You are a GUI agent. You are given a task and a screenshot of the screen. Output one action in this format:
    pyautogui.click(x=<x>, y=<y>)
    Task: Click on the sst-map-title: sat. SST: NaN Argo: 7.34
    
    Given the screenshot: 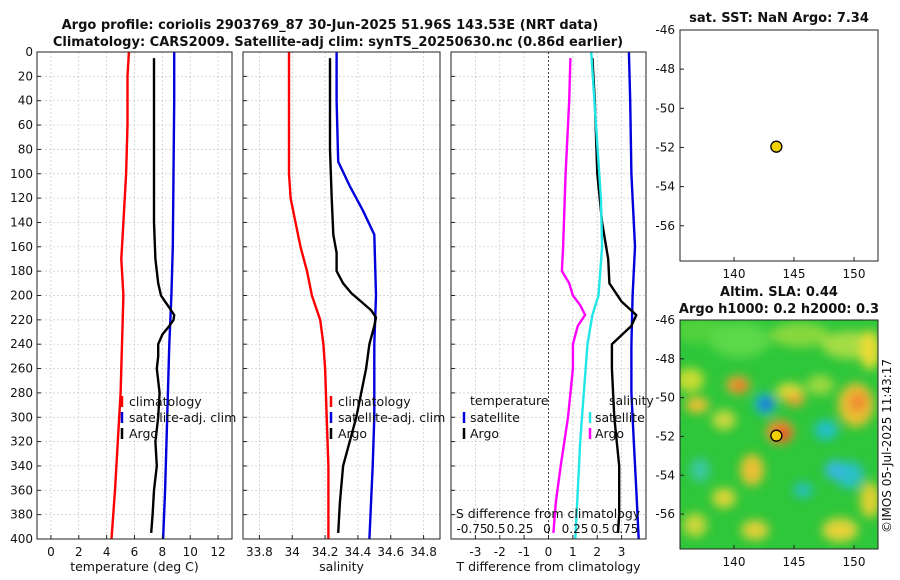 What is the action you would take?
    pyautogui.click(x=779, y=18)
    